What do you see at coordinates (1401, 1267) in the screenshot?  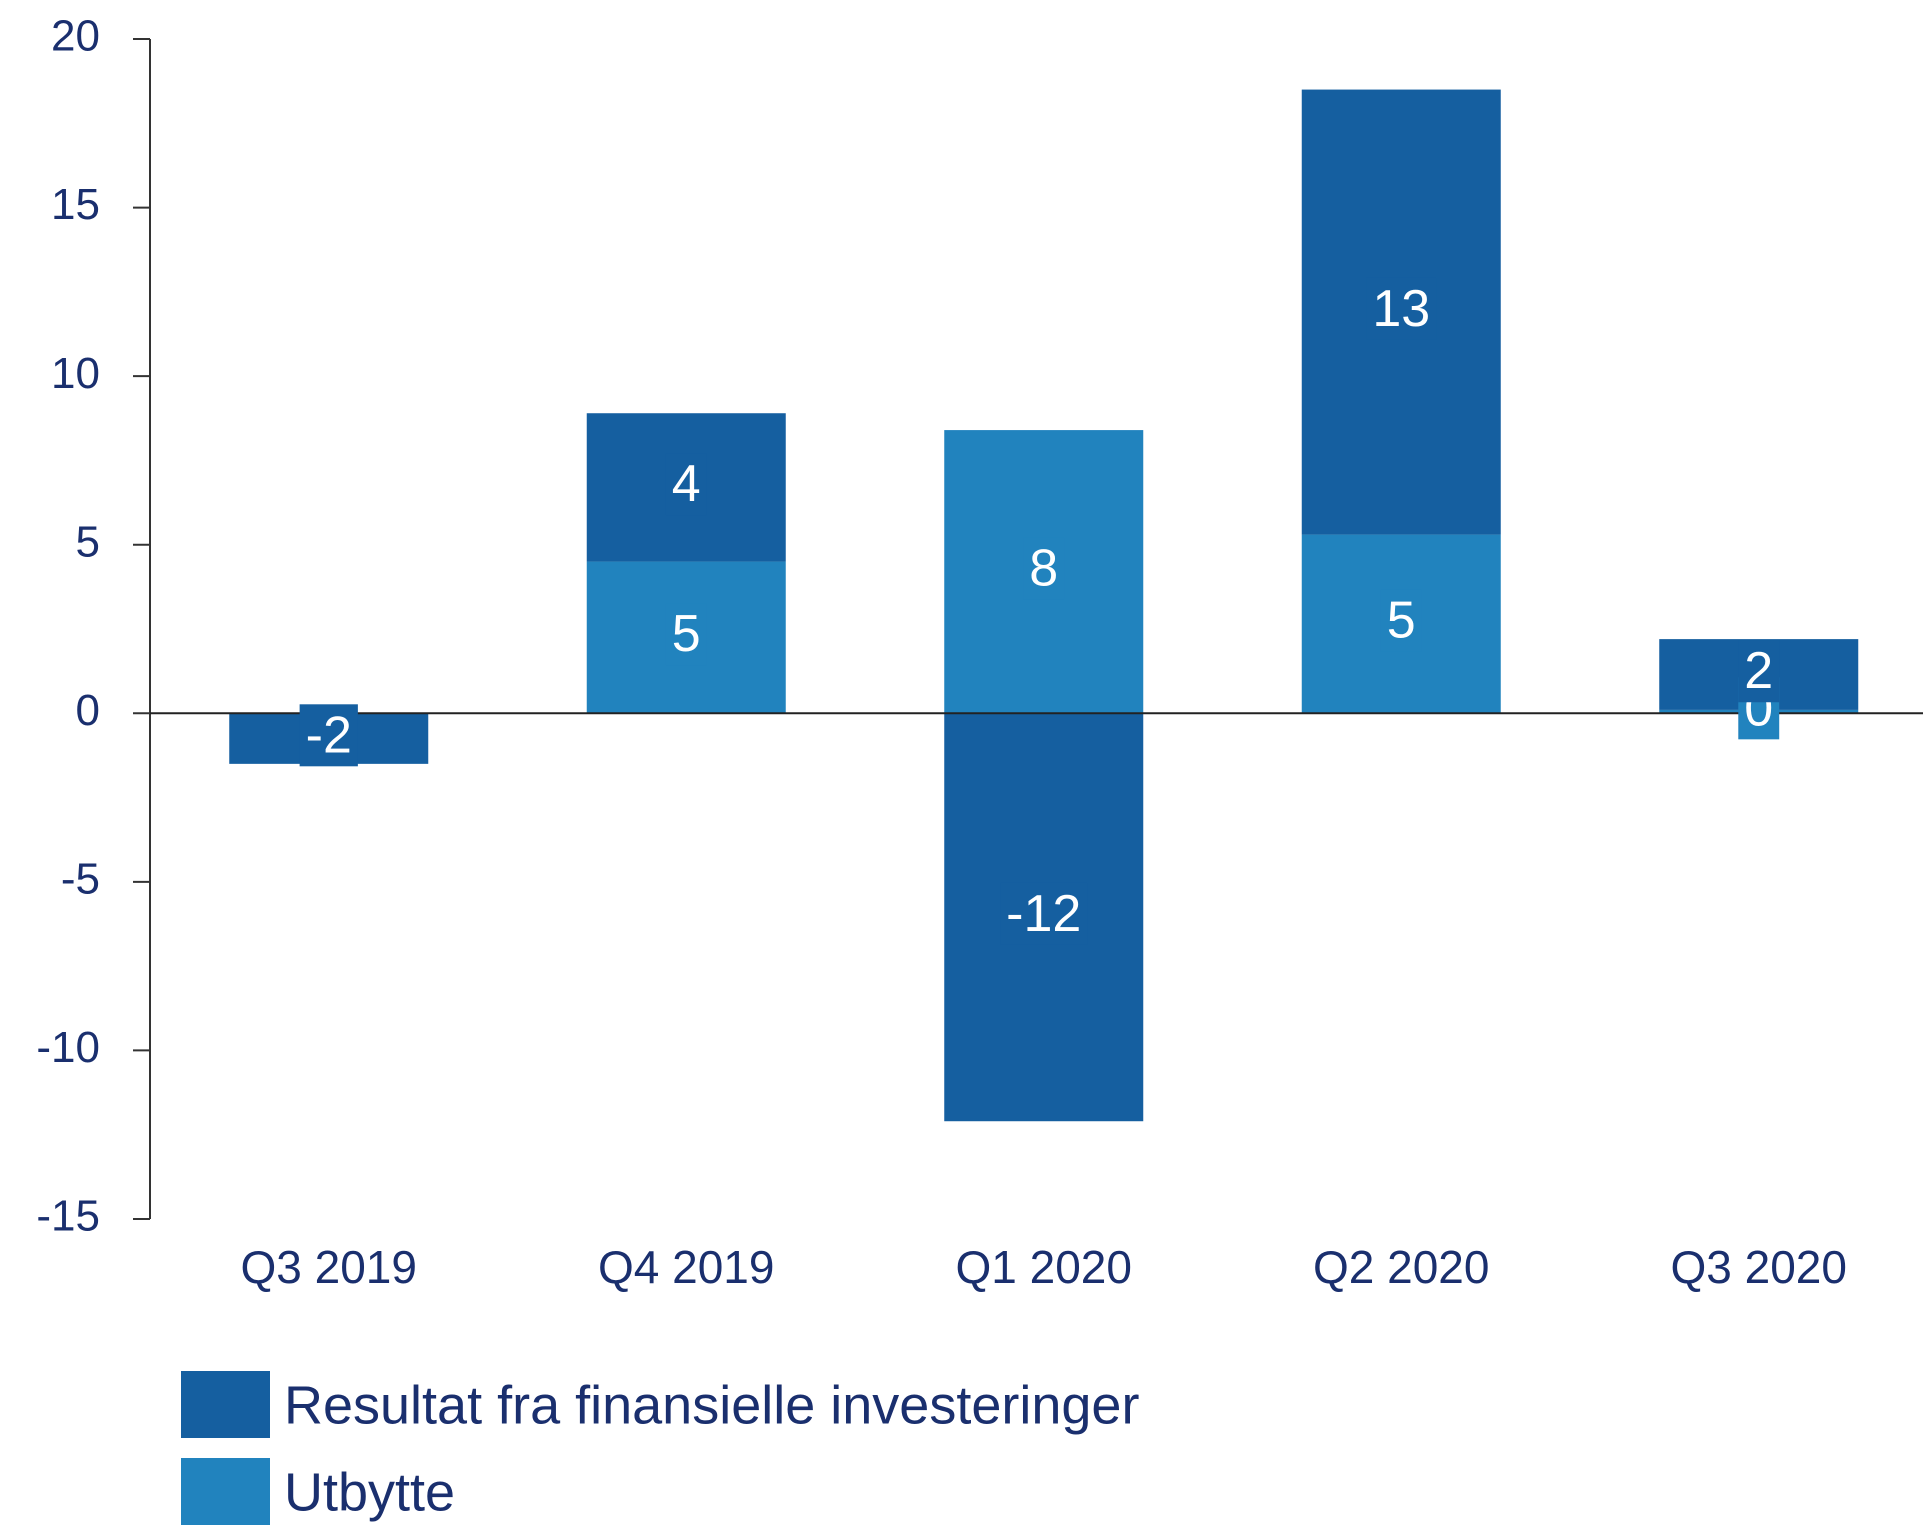 I see `x-tick-label: Q2 2020` at bounding box center [1401, 1267].